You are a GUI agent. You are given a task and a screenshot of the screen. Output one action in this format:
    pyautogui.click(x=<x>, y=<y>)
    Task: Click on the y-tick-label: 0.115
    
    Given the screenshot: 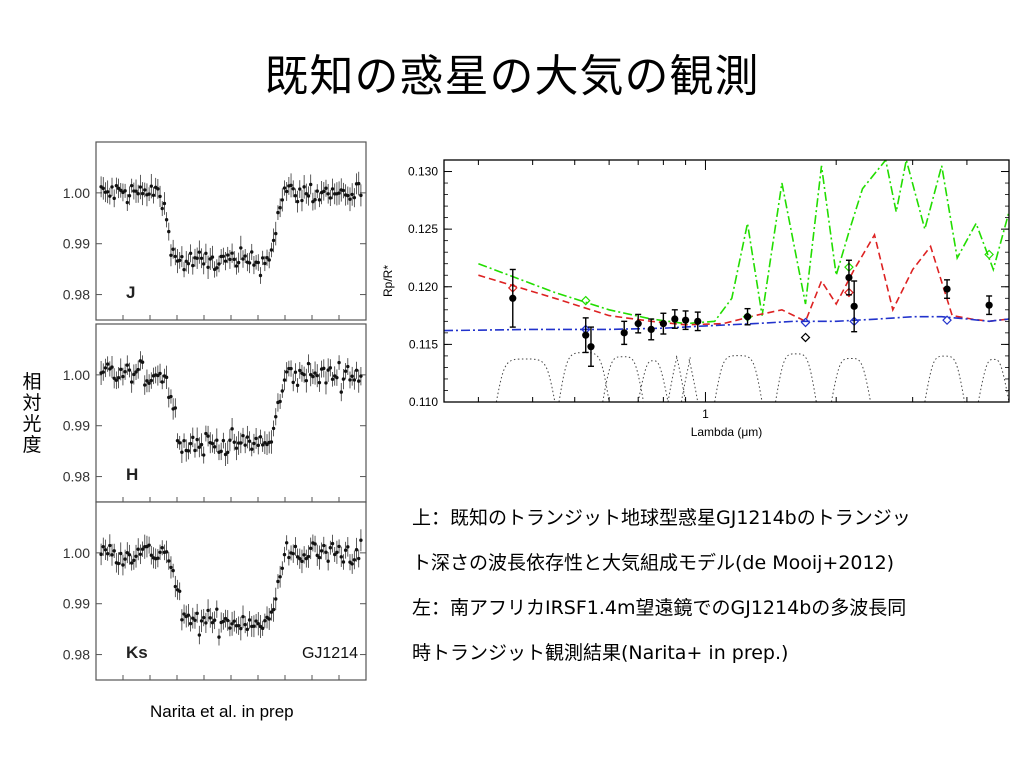 What is the action you would take?
    pyautogui.click(x=423, y=344)
    